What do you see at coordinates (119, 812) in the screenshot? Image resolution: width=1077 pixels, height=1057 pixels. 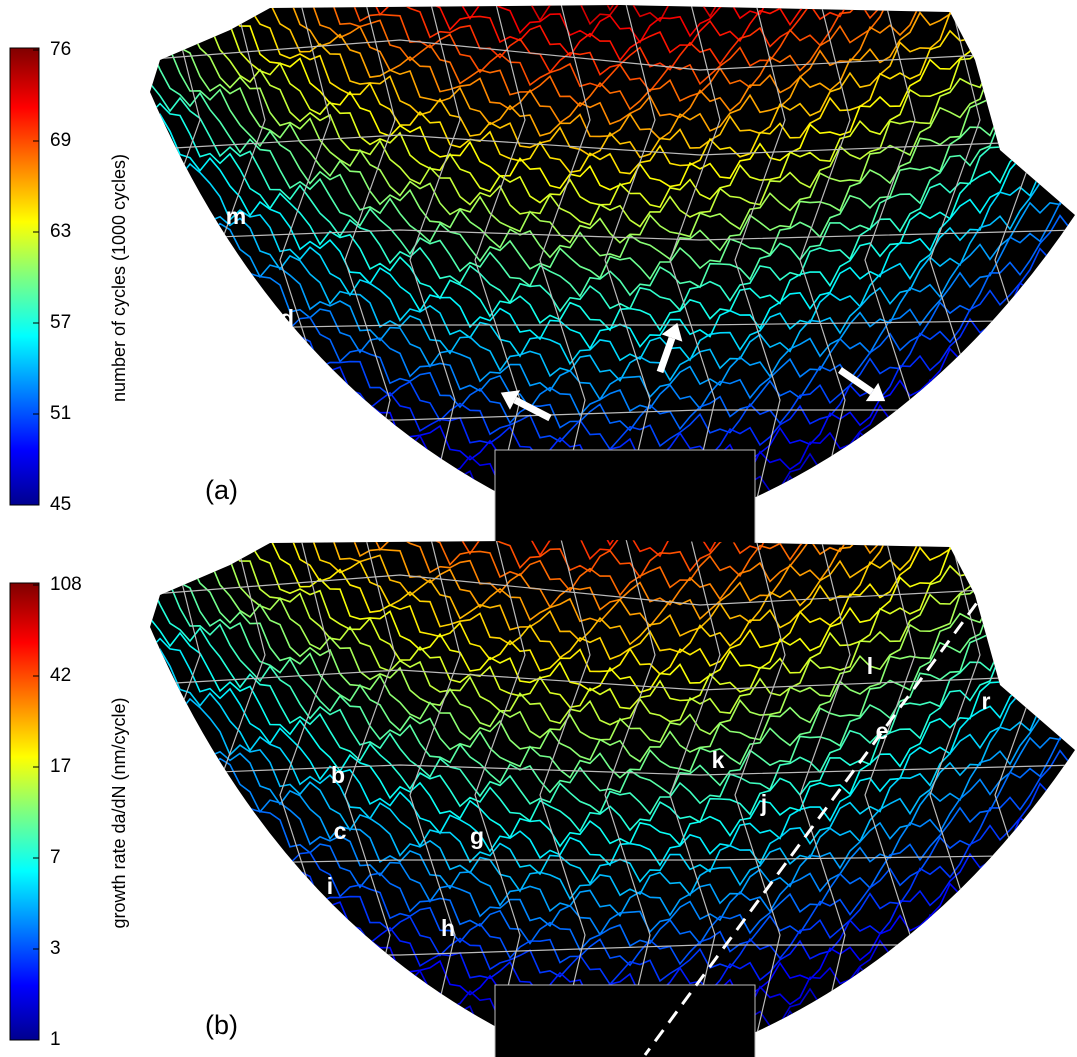 I see `colorbar-title: growth rate da/dN (nm/cycle)` at bounding box center [119, 812].